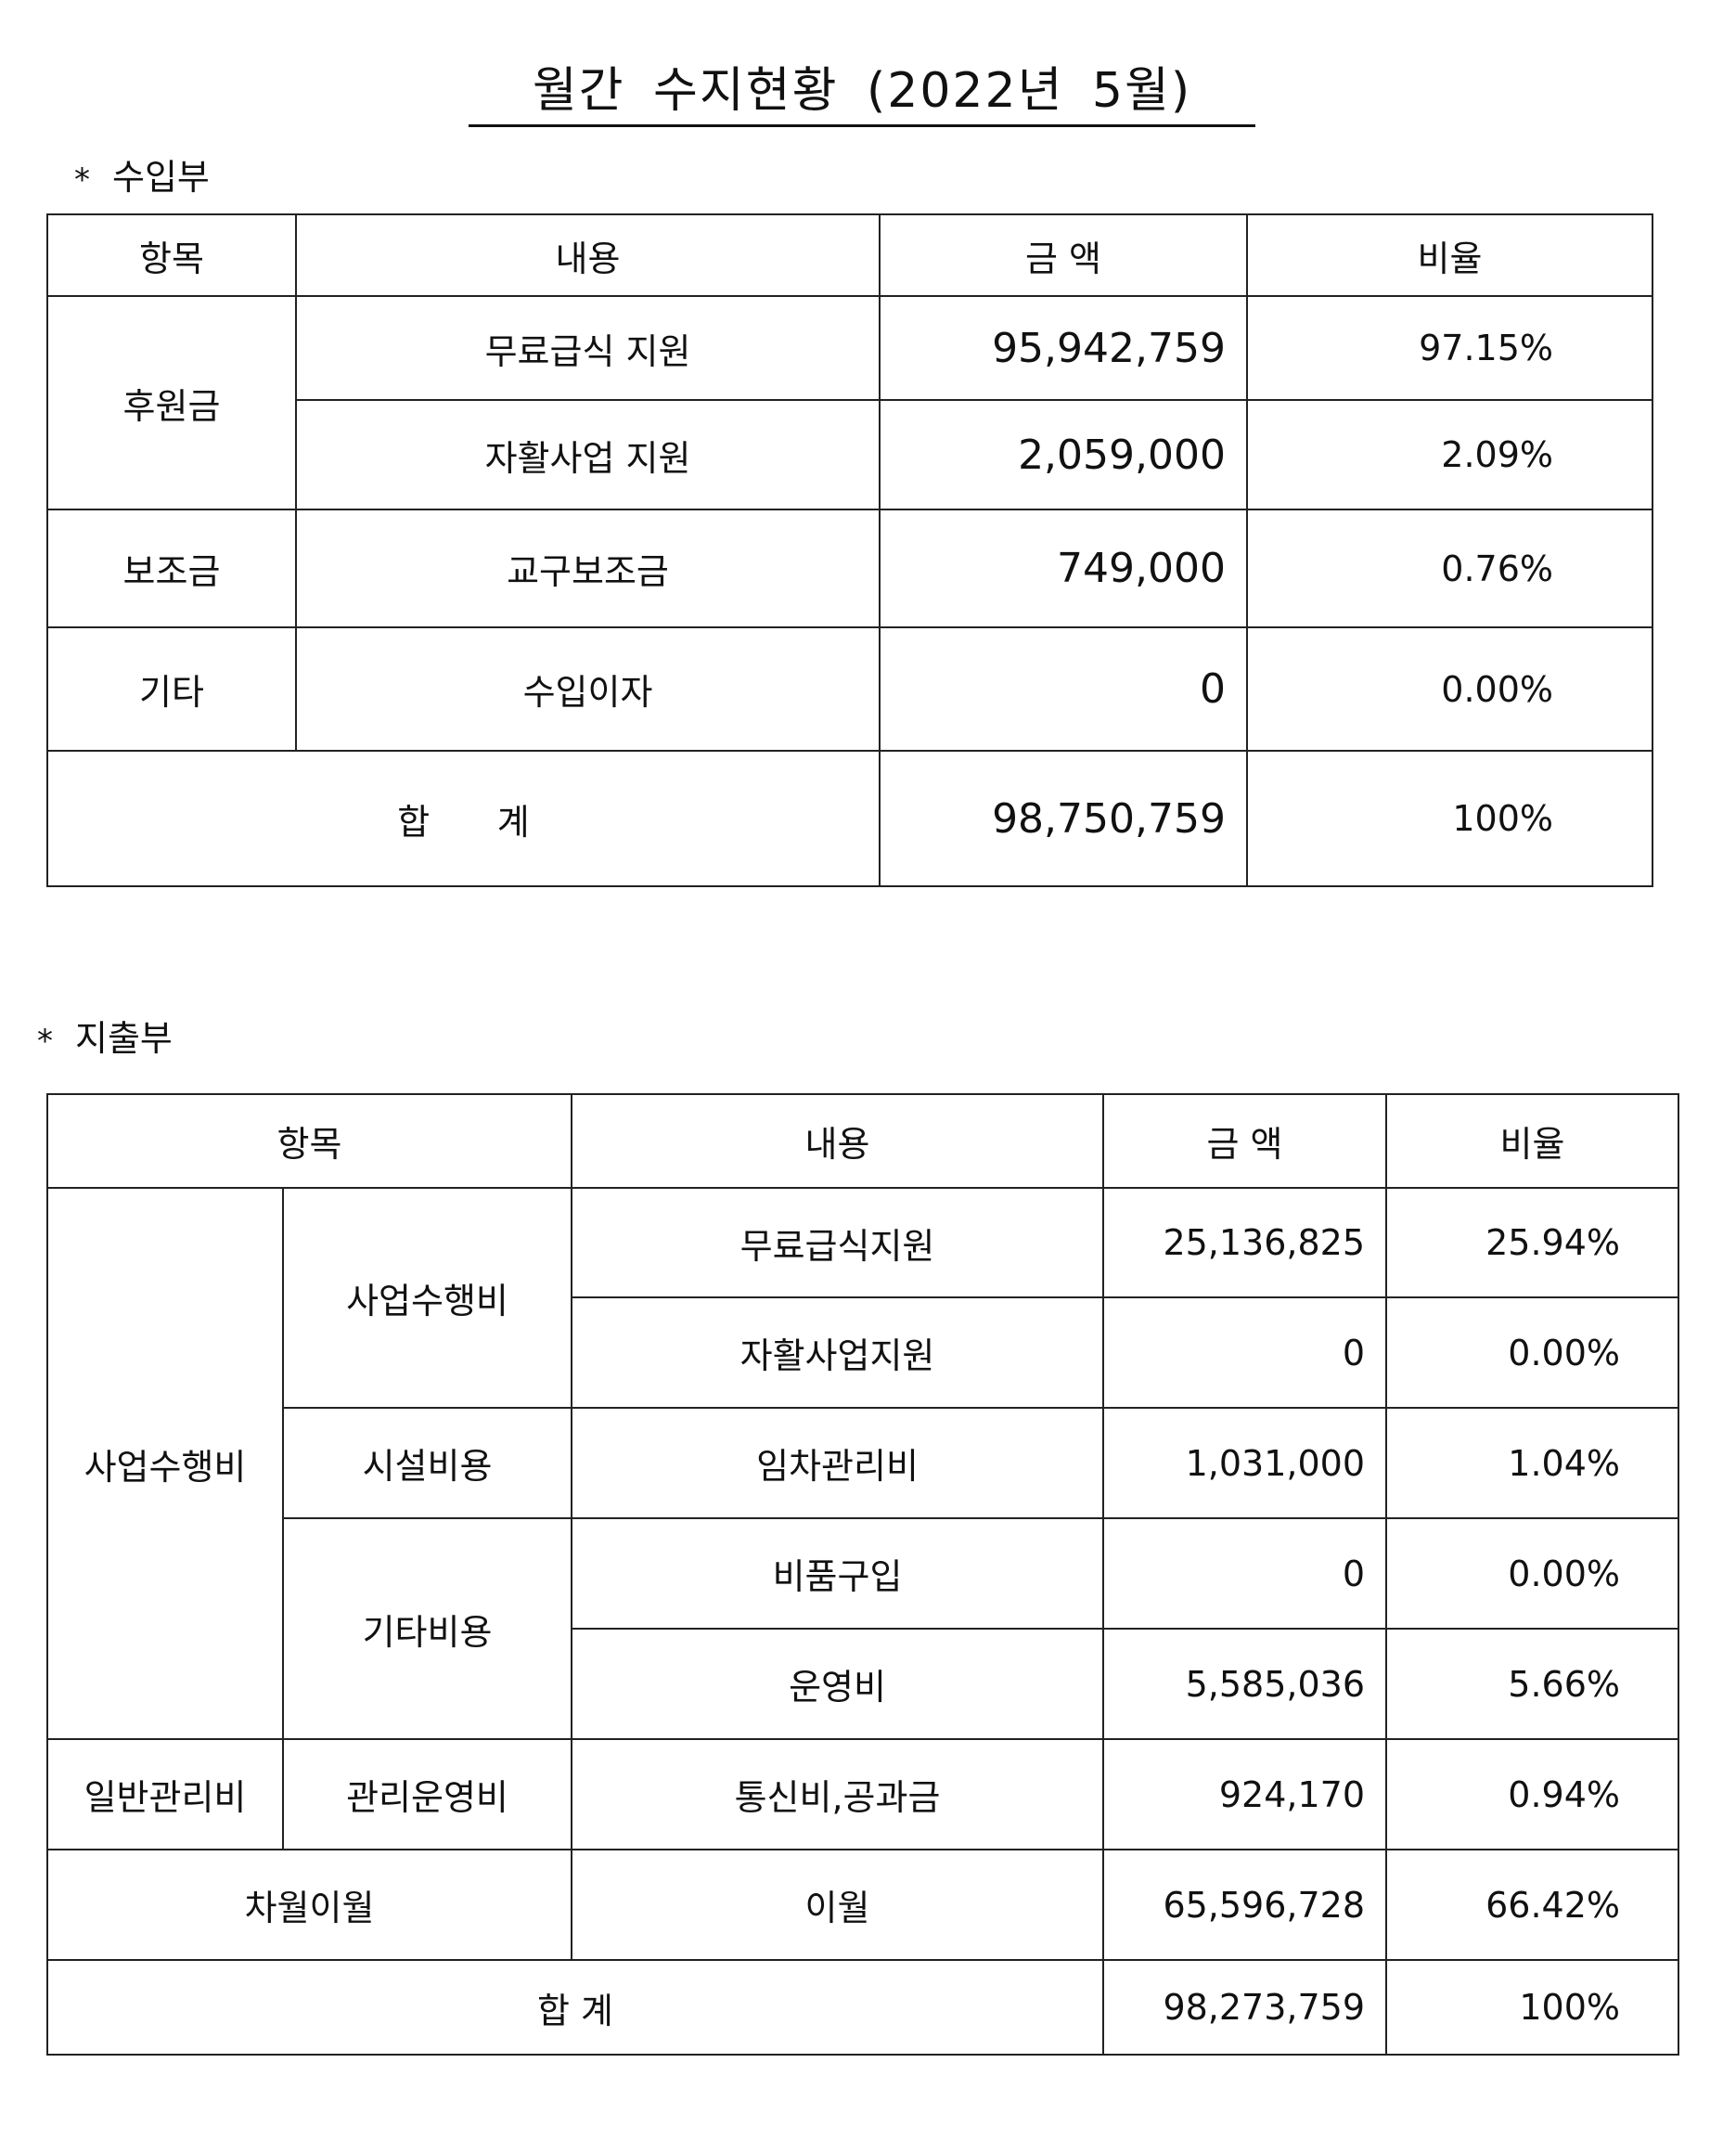 This screenshot has width=1736, height=2153. Describe the element at coordinates (427, 1298) in the screenshot. I see `subcategory-cell: 사업수행비` at that location.